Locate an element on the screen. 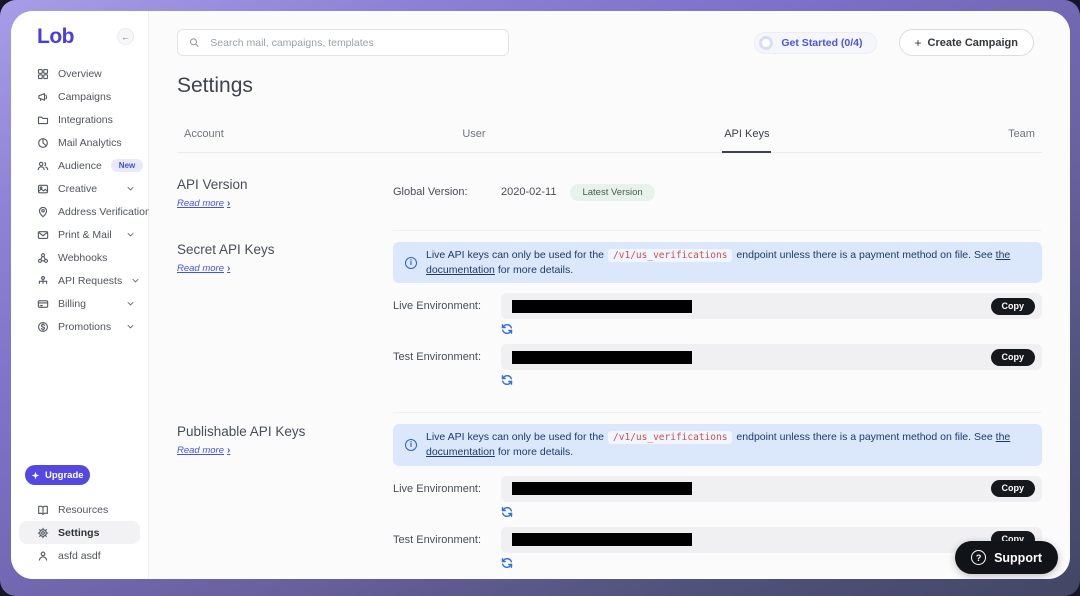 The image size is (1080, 596). sidebar-item-creative: Creative is located at coordinates (79, 188).